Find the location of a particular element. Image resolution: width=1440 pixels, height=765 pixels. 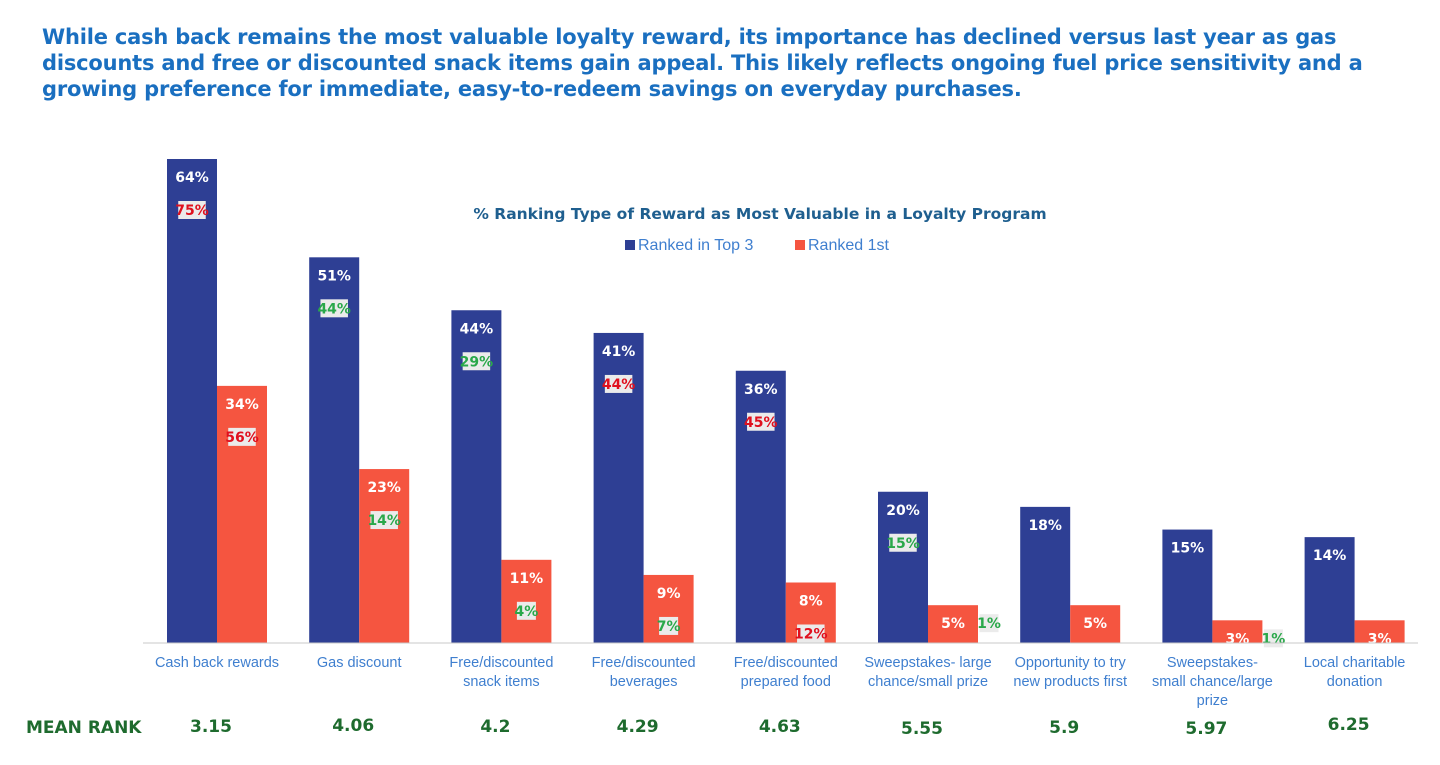

category-label-5-1: chance/small prize is located at coordinates (928, 682).